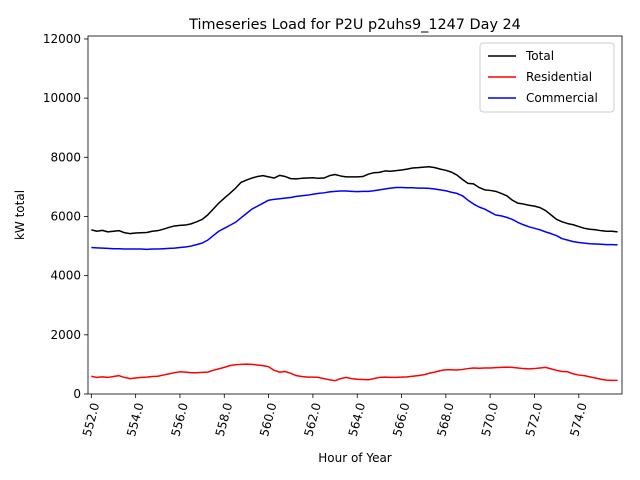 The width and height of the screenshot is (640, 480). I want to click on legend-label-residential: Residential, so click(559, 77).